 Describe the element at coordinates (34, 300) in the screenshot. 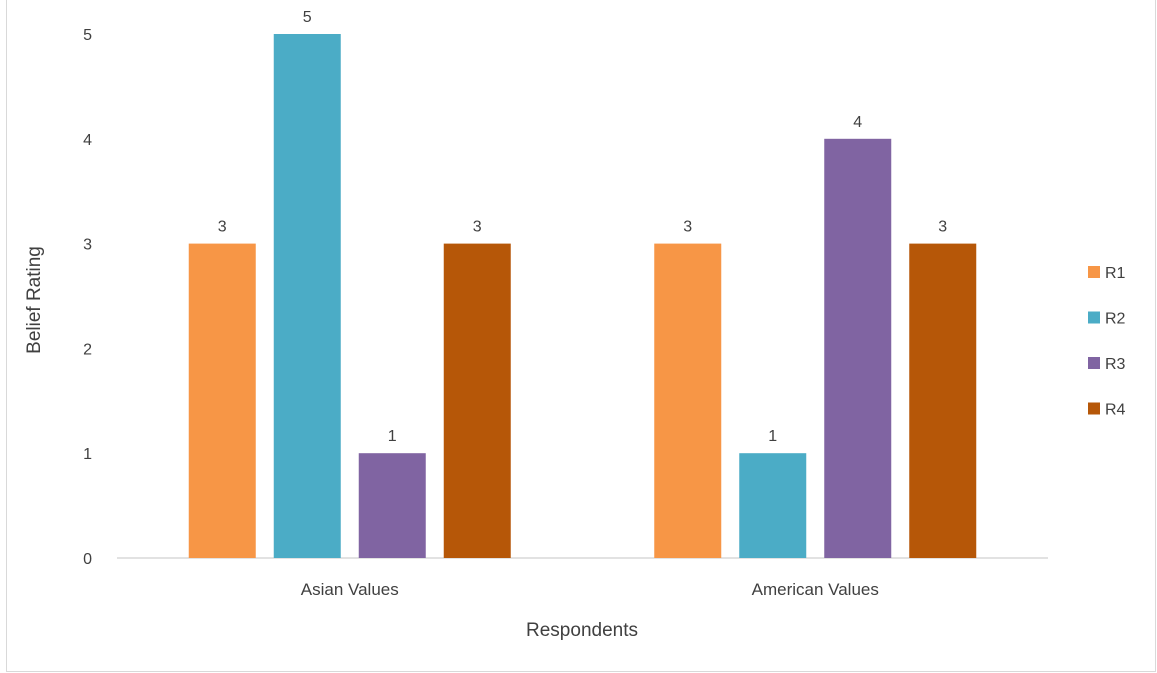

I see `y-axis-title: Belief Rating` at that location.